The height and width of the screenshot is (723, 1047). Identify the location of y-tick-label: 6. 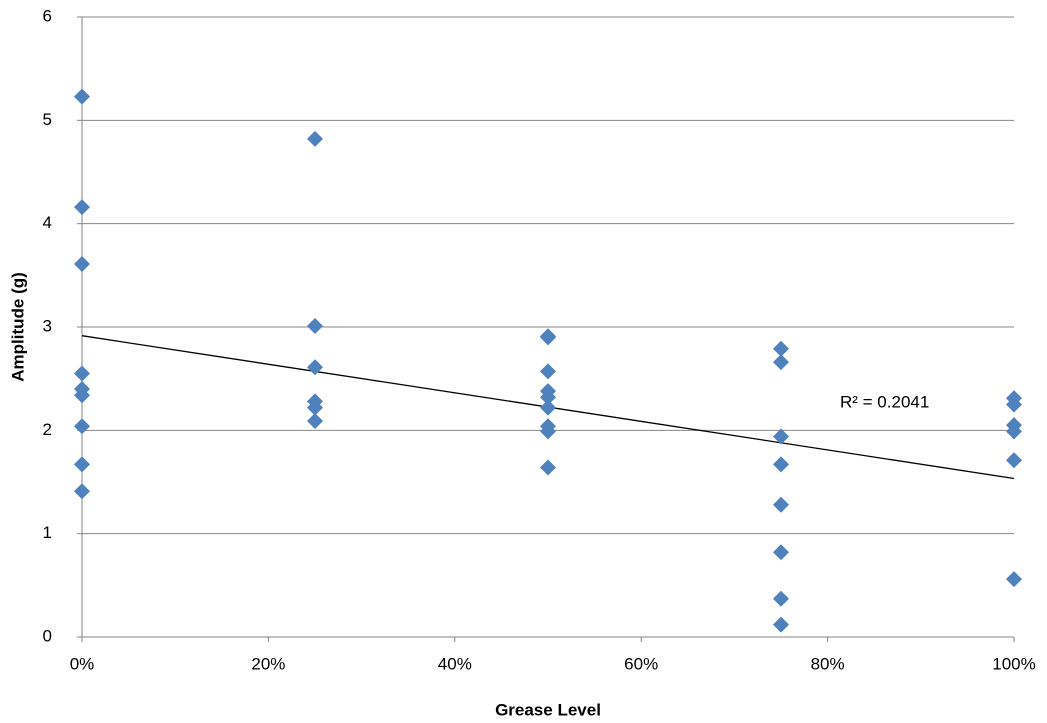
(47, 15).